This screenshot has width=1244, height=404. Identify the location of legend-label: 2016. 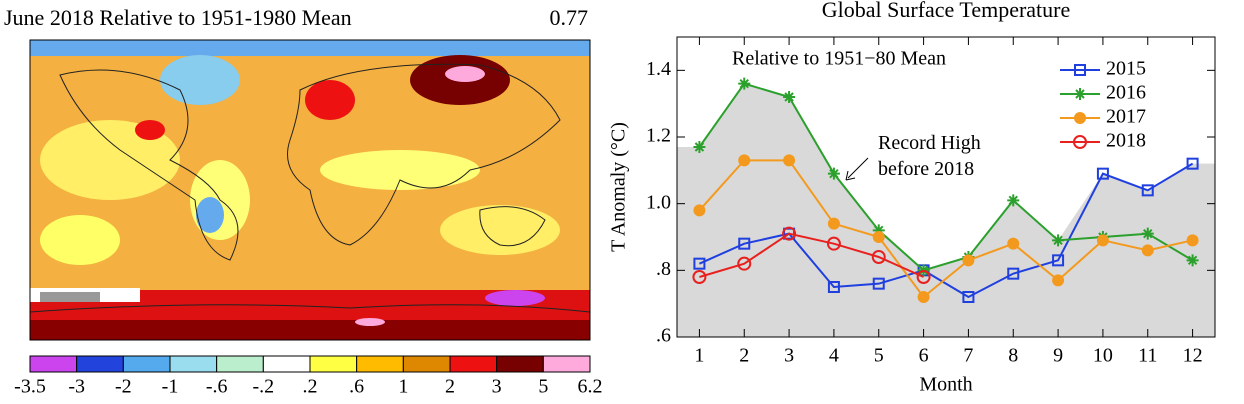
(1126, 93).